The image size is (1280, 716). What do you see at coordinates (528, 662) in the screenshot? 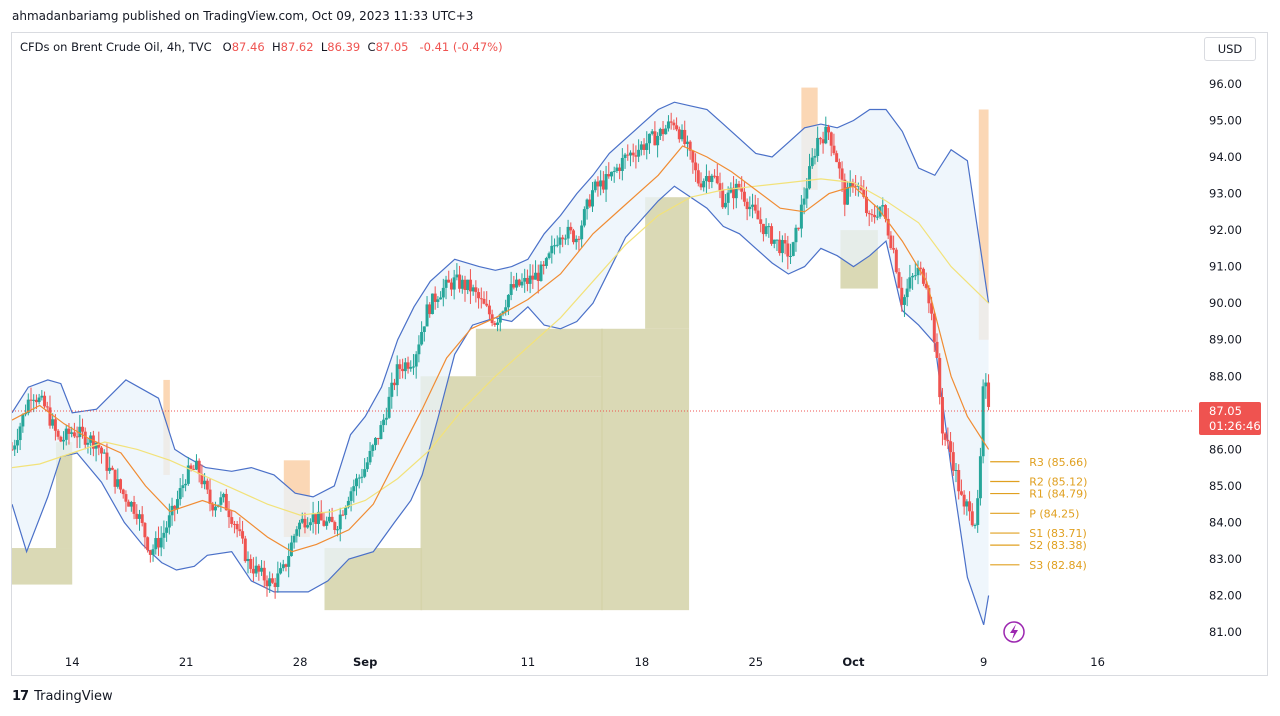
I see `x-tick-label: 11` at bounding box center [528, 662].